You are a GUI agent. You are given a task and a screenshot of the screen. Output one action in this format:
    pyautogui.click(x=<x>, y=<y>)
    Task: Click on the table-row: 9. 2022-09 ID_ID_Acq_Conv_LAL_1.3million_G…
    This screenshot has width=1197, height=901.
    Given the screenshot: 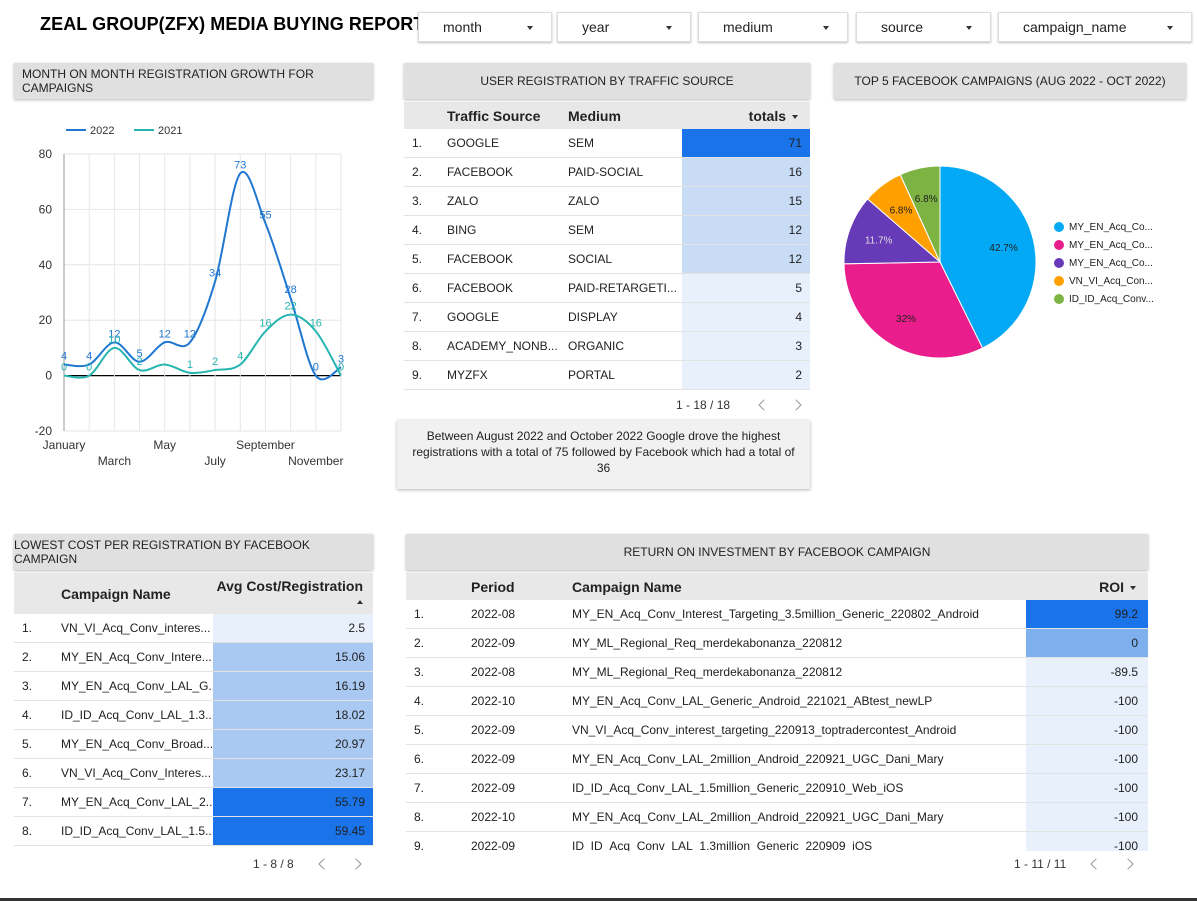 What is the action you would take?
    pyautogui.click(x=777, y=841)
    